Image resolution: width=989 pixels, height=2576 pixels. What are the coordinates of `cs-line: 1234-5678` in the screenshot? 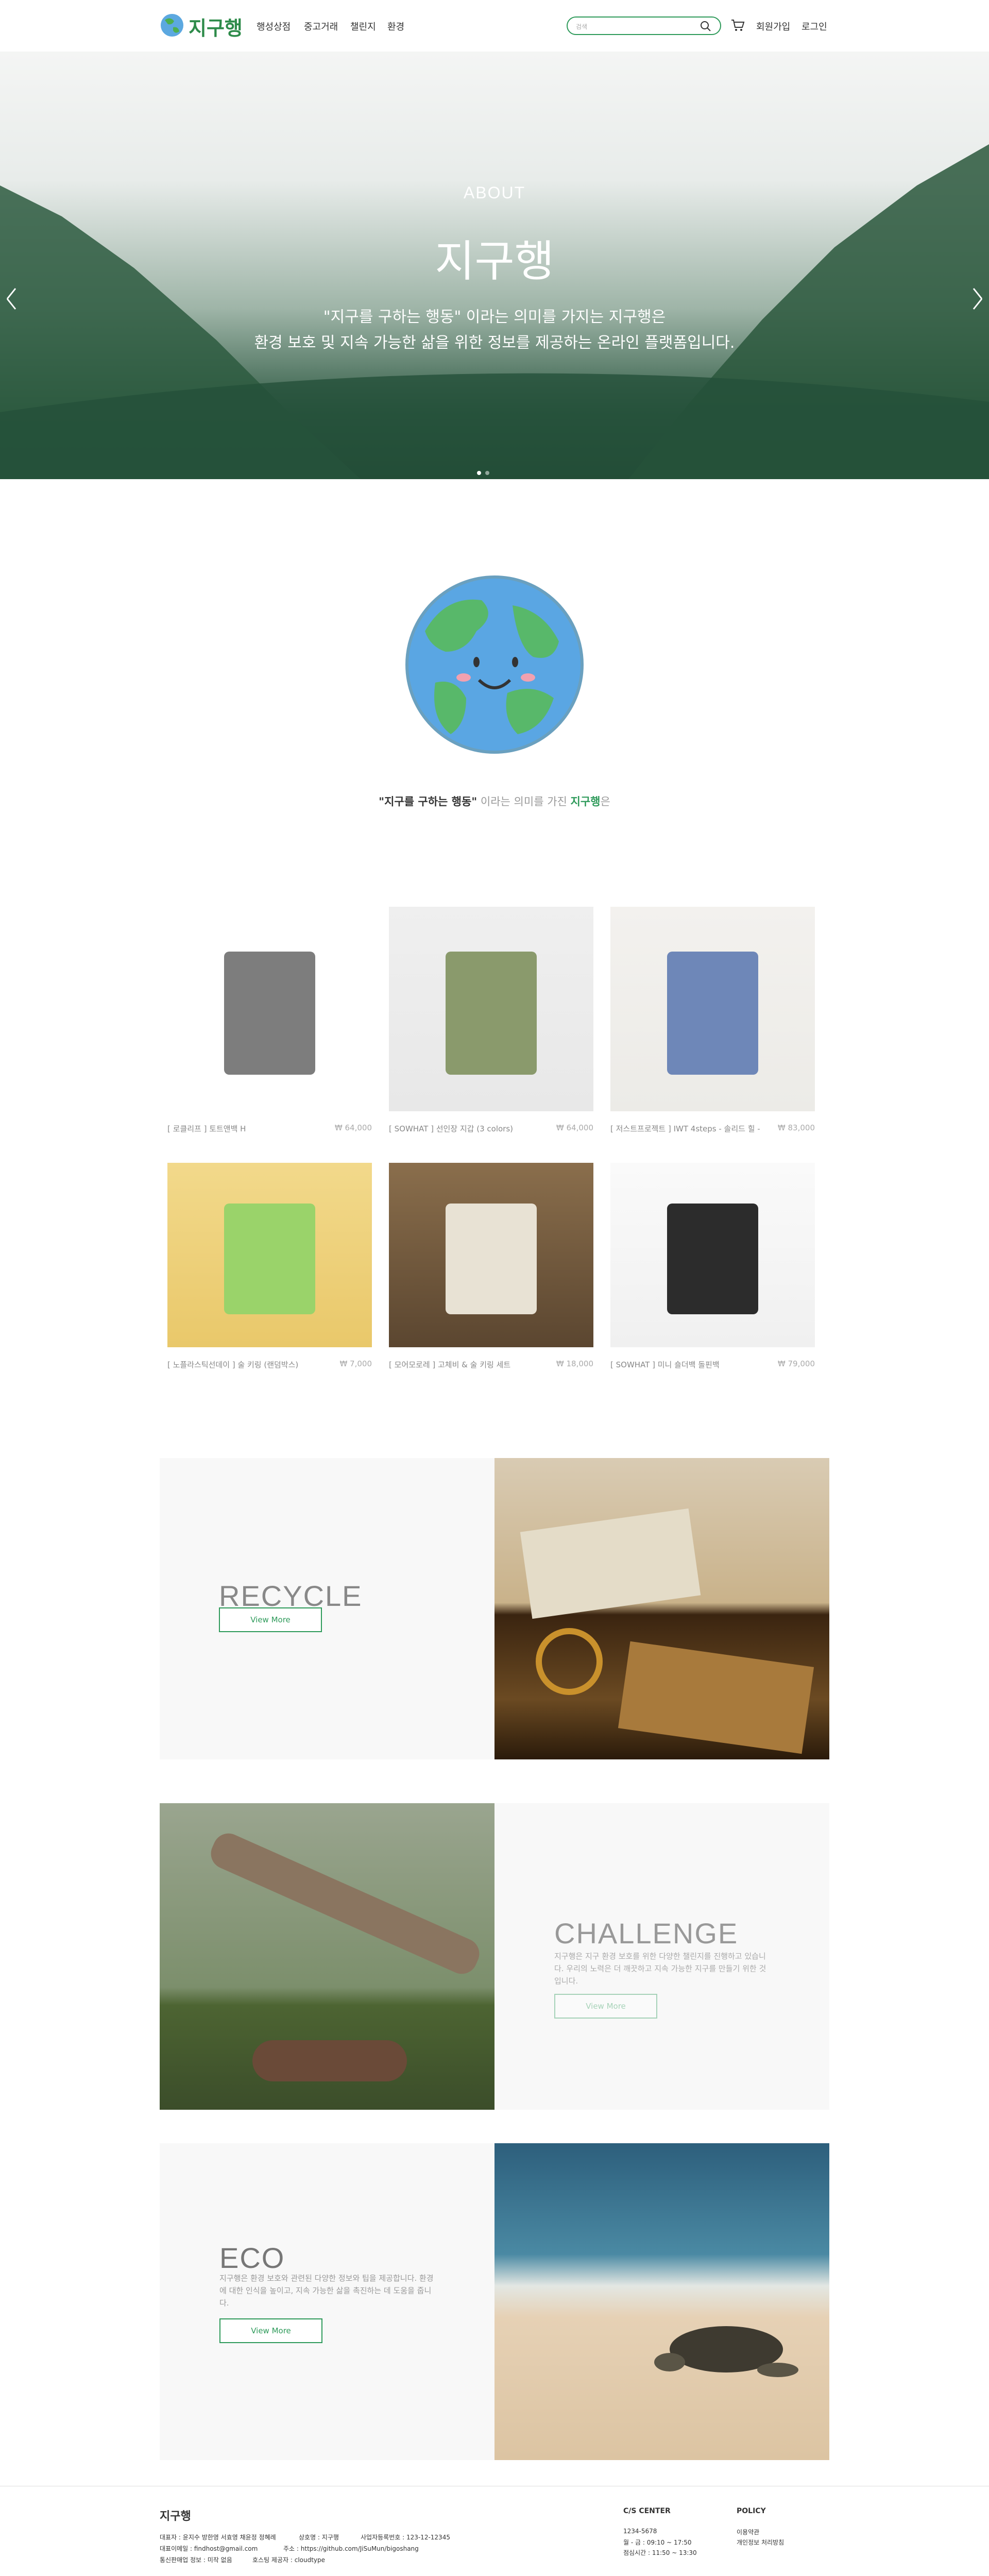 It's located at (640, 2531).